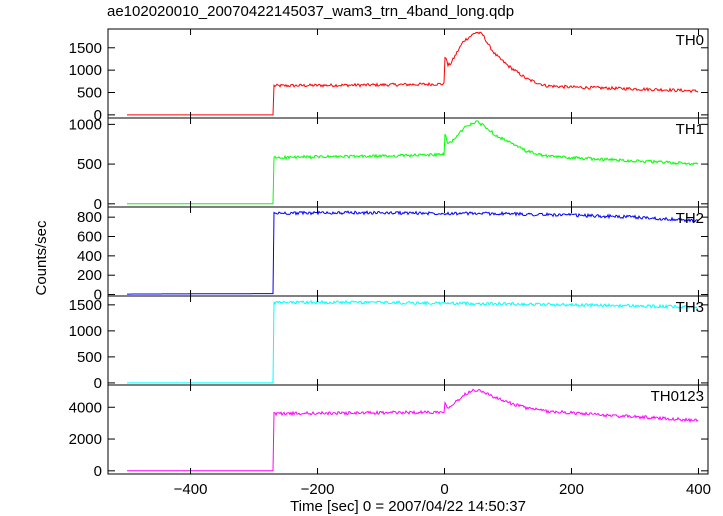 This screenshot has height=516, width=723. Describe the element at coordinates (408, 506) in the screenshot. I see `x-axis-label: Time [sec] 0 = 2007/04/22 14:50:37` at that location.